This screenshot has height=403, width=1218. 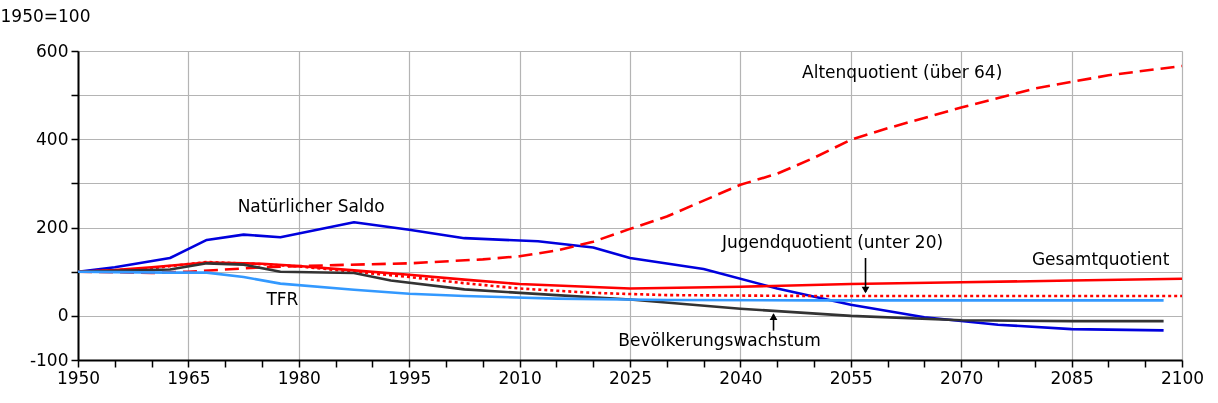 I want to click on x-tick-label: 1950, so click(x=78, y=377).